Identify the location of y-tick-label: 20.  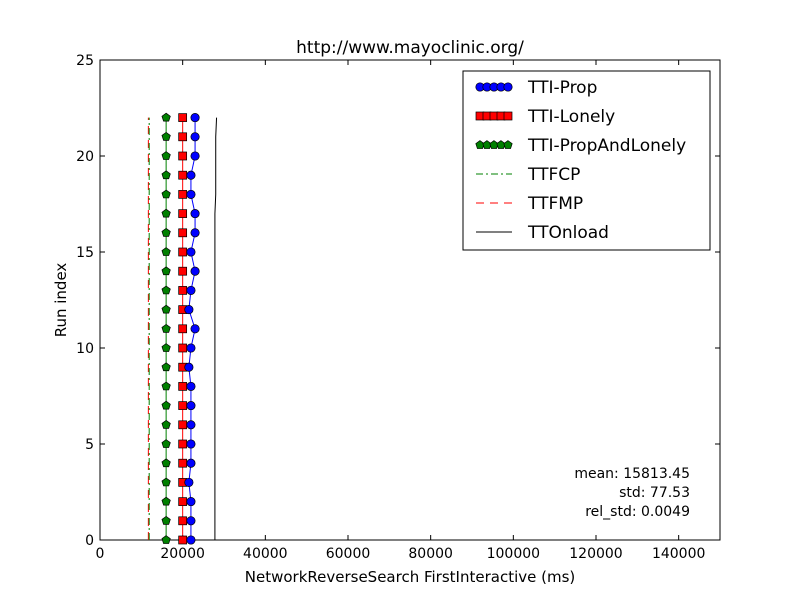
(85, 157).